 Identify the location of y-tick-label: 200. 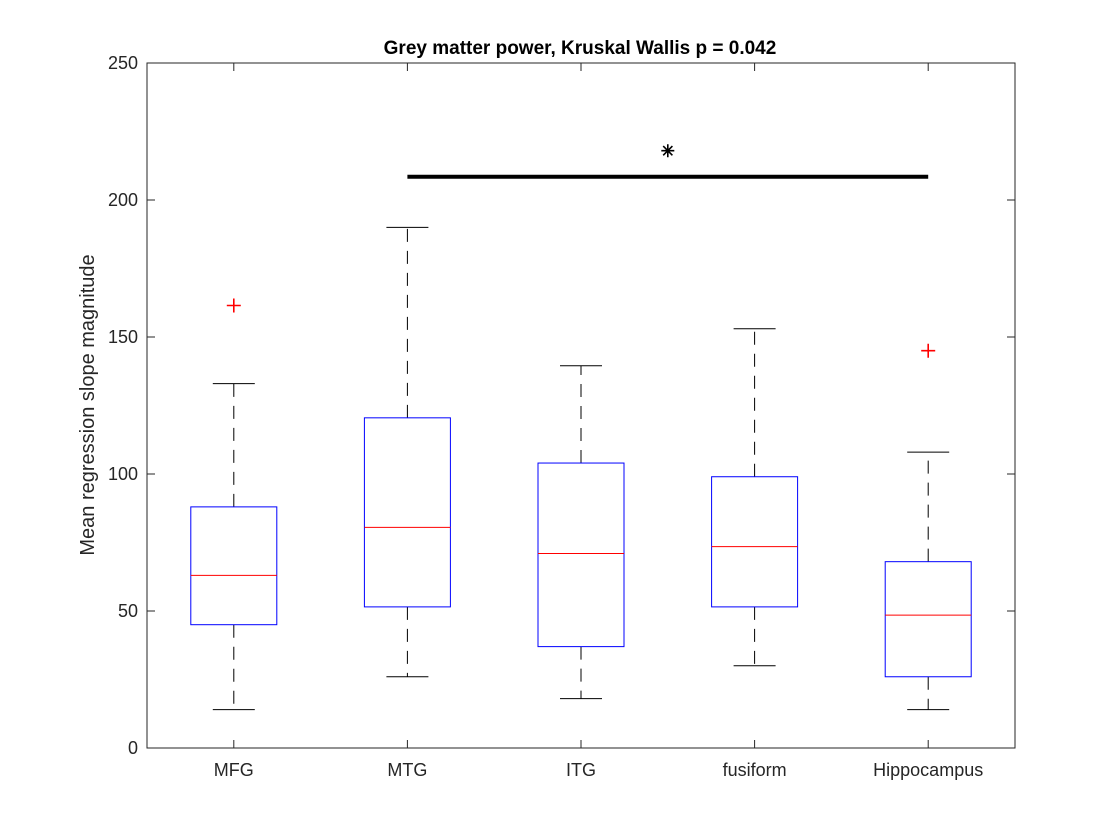
(123, 200).